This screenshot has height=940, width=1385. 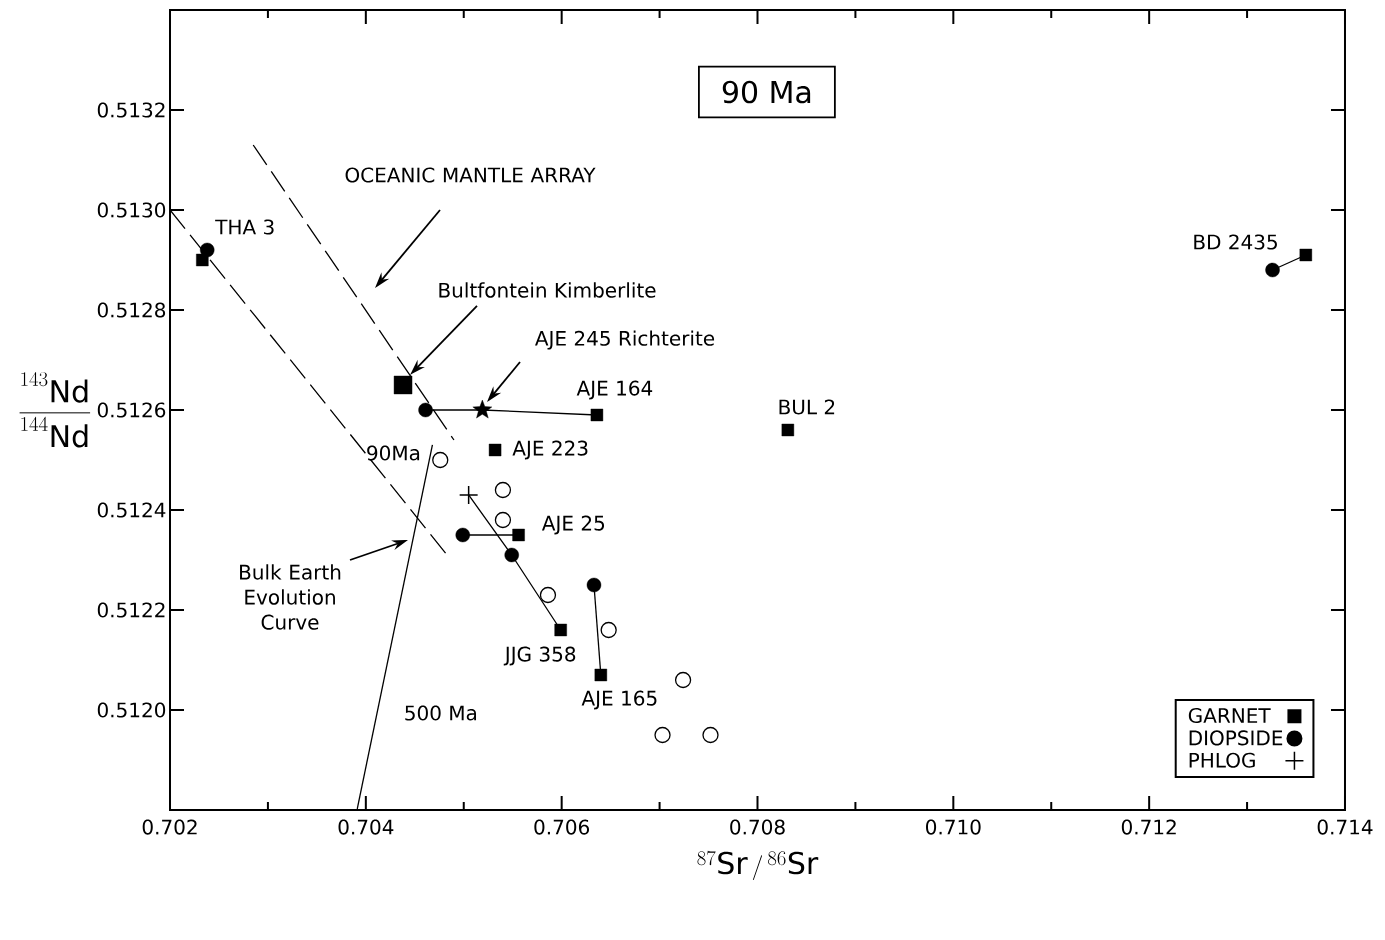 What do you see at coordinates (366, 827) in the screenshot?
I see `x-tick-label: 0.704` at bounding box center [366, 827].